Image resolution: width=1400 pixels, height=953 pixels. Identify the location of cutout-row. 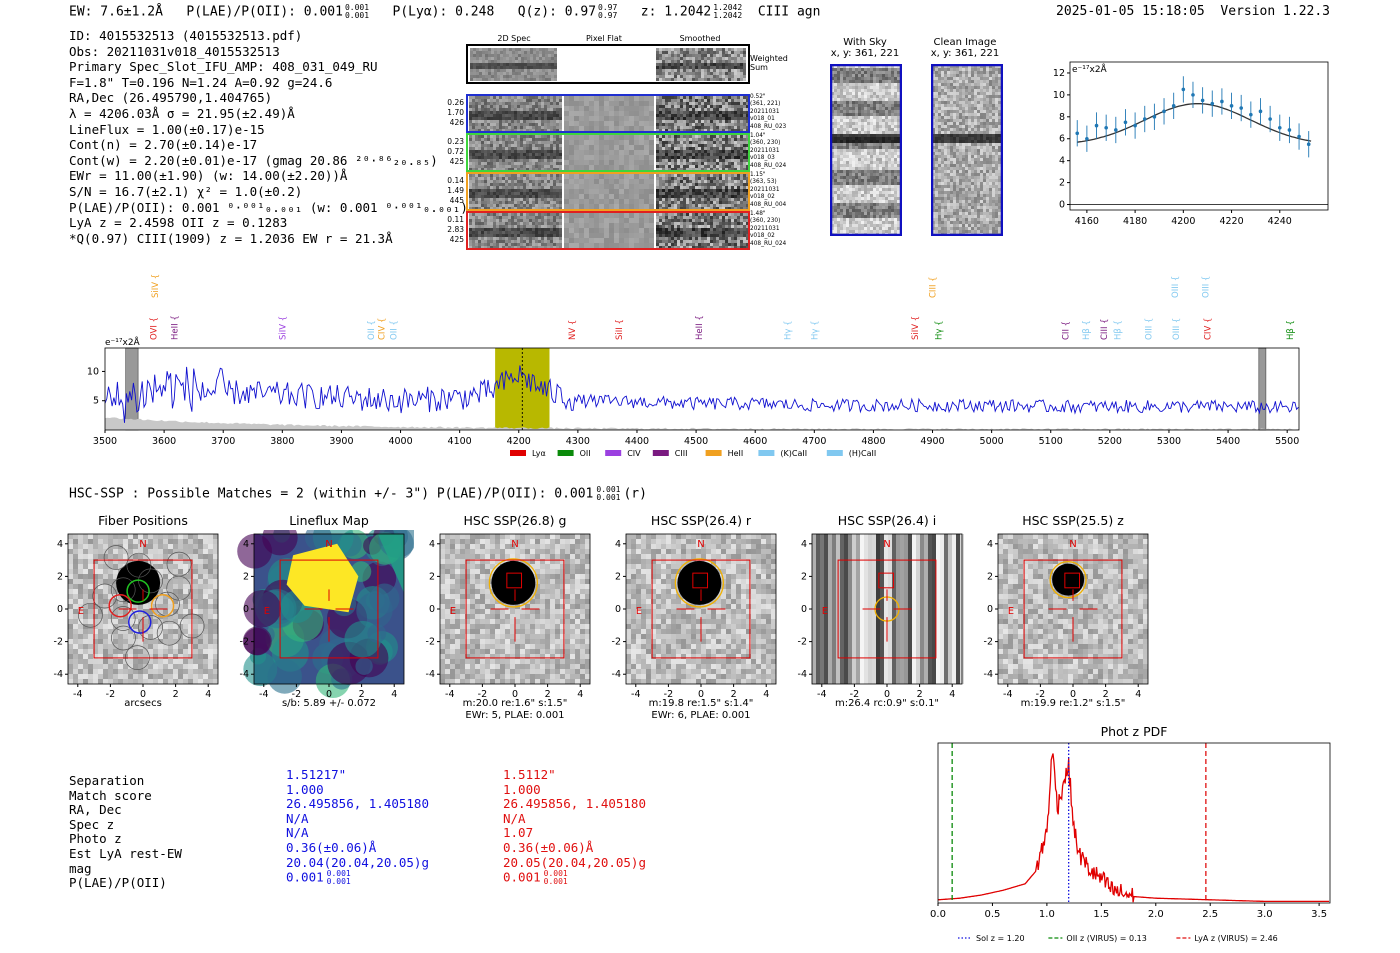
(608, 152).